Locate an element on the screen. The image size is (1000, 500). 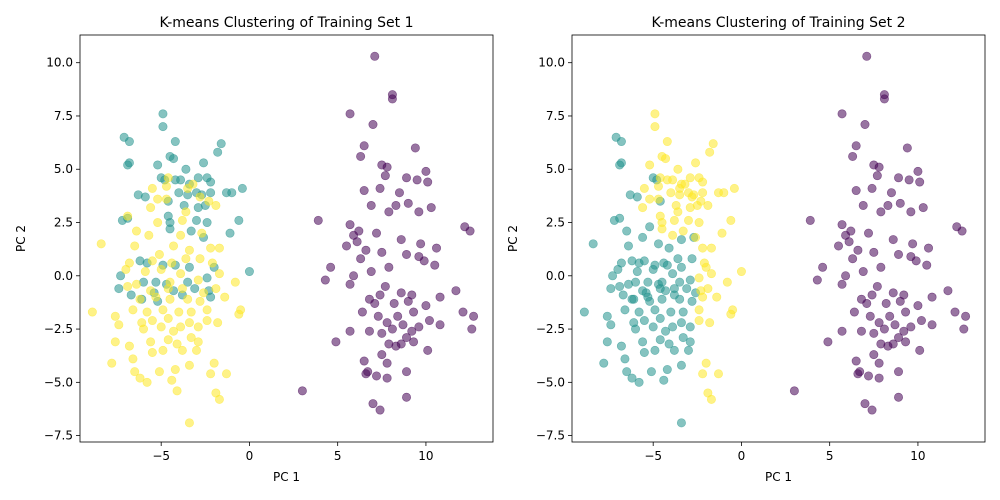
series-yellow is located at coordinates (166, 300).